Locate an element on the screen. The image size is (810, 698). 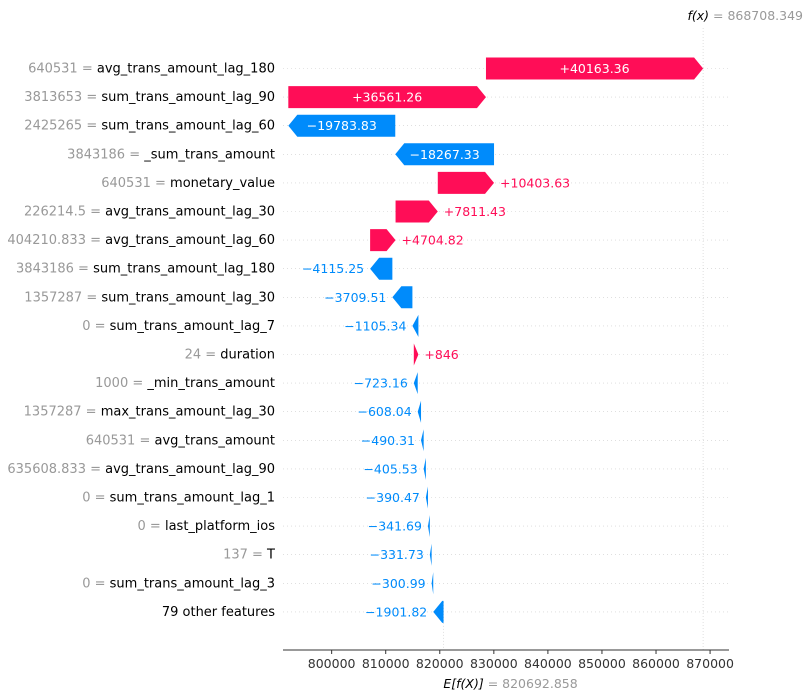
feature-value: 24 = is located at coordinates (203, 354).